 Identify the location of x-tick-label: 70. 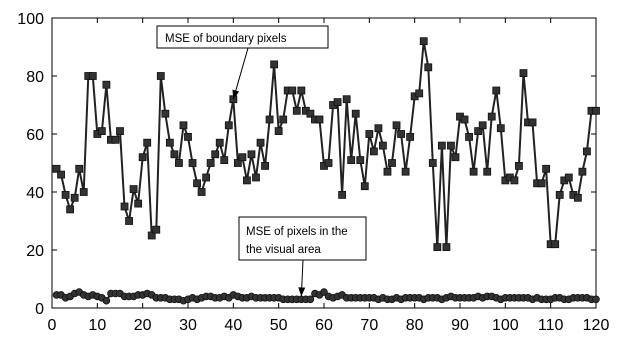
(369, 325).